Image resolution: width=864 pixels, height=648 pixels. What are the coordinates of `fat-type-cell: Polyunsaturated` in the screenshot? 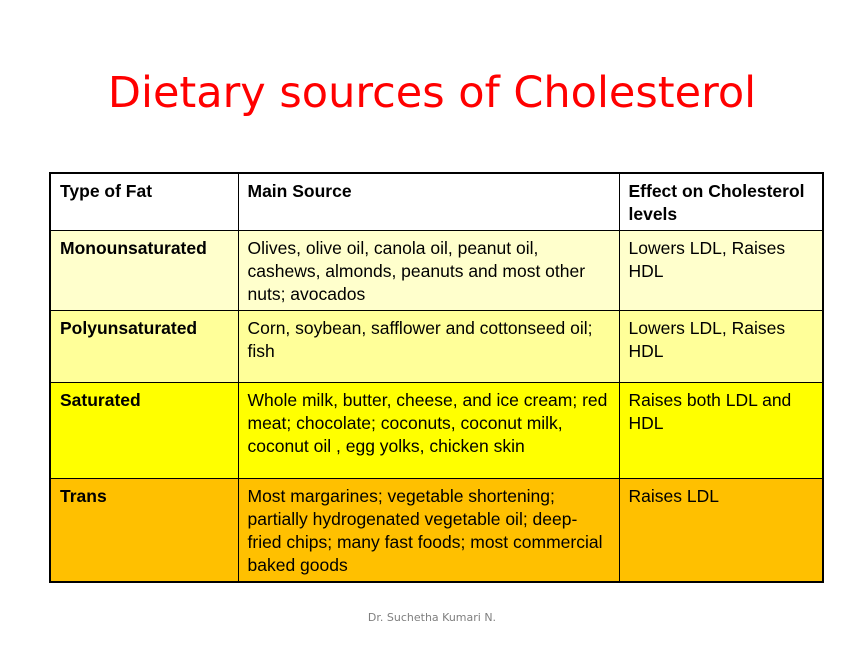 It's located at (144, 346).